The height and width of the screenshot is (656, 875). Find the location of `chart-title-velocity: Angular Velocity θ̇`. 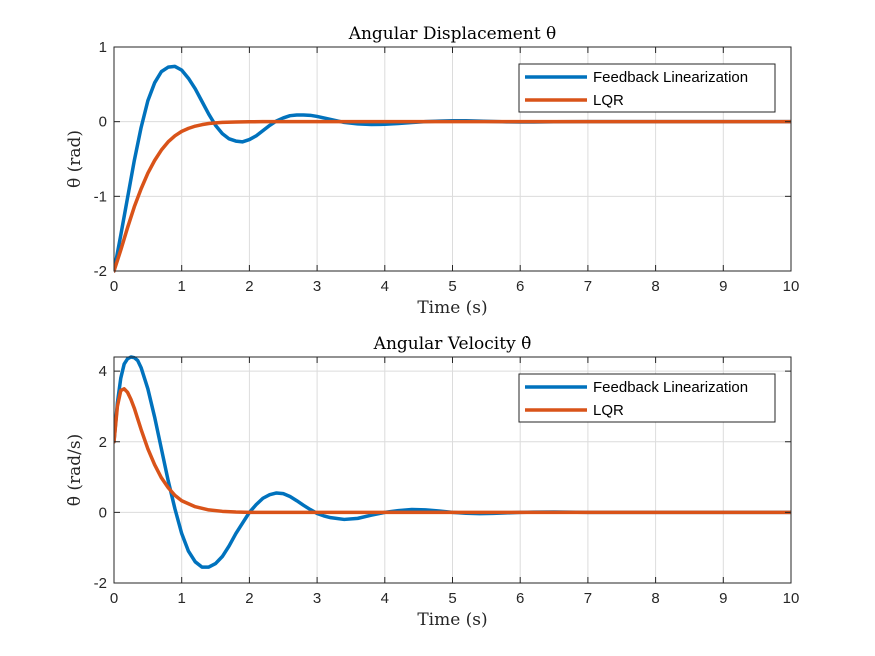

chart-title-velocity: Angular Velocity θ̇ is located at coordinates (452, 344).